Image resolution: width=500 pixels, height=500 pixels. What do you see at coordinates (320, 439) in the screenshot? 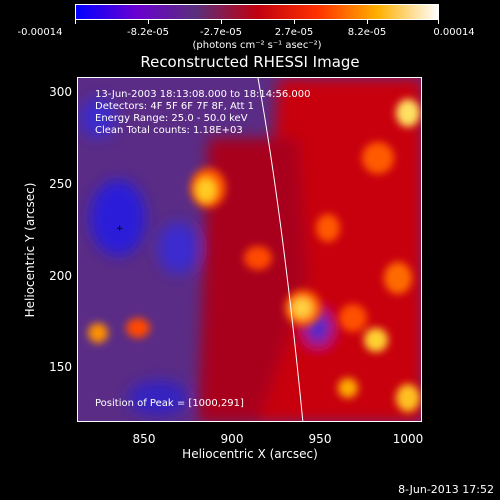
I see `x-tick-label: 950` at bounding box center [320, 439].